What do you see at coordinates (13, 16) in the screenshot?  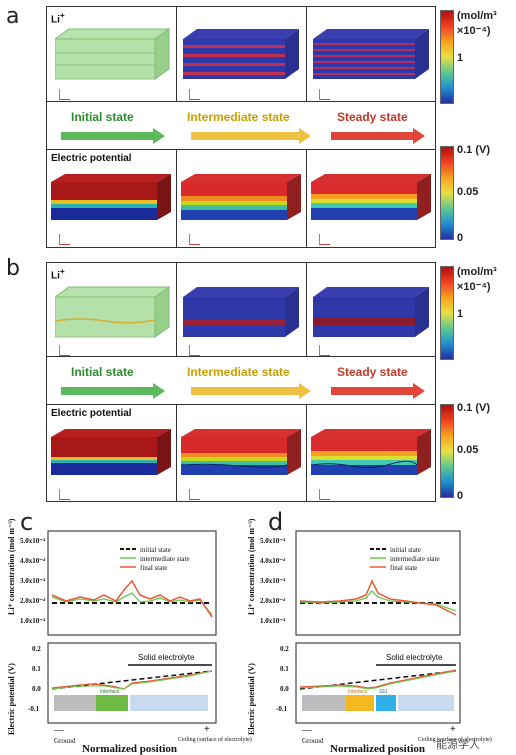 I see `panel-letter-a: a` at bounding box center [13, 16].